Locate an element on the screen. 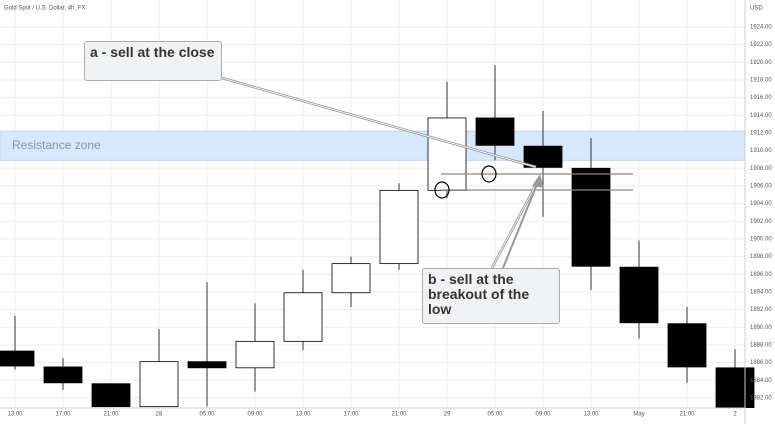 The height and width of the screenshot is (424, 775). y-tick-label: 1888.00 is located at coordinates (761, 345).